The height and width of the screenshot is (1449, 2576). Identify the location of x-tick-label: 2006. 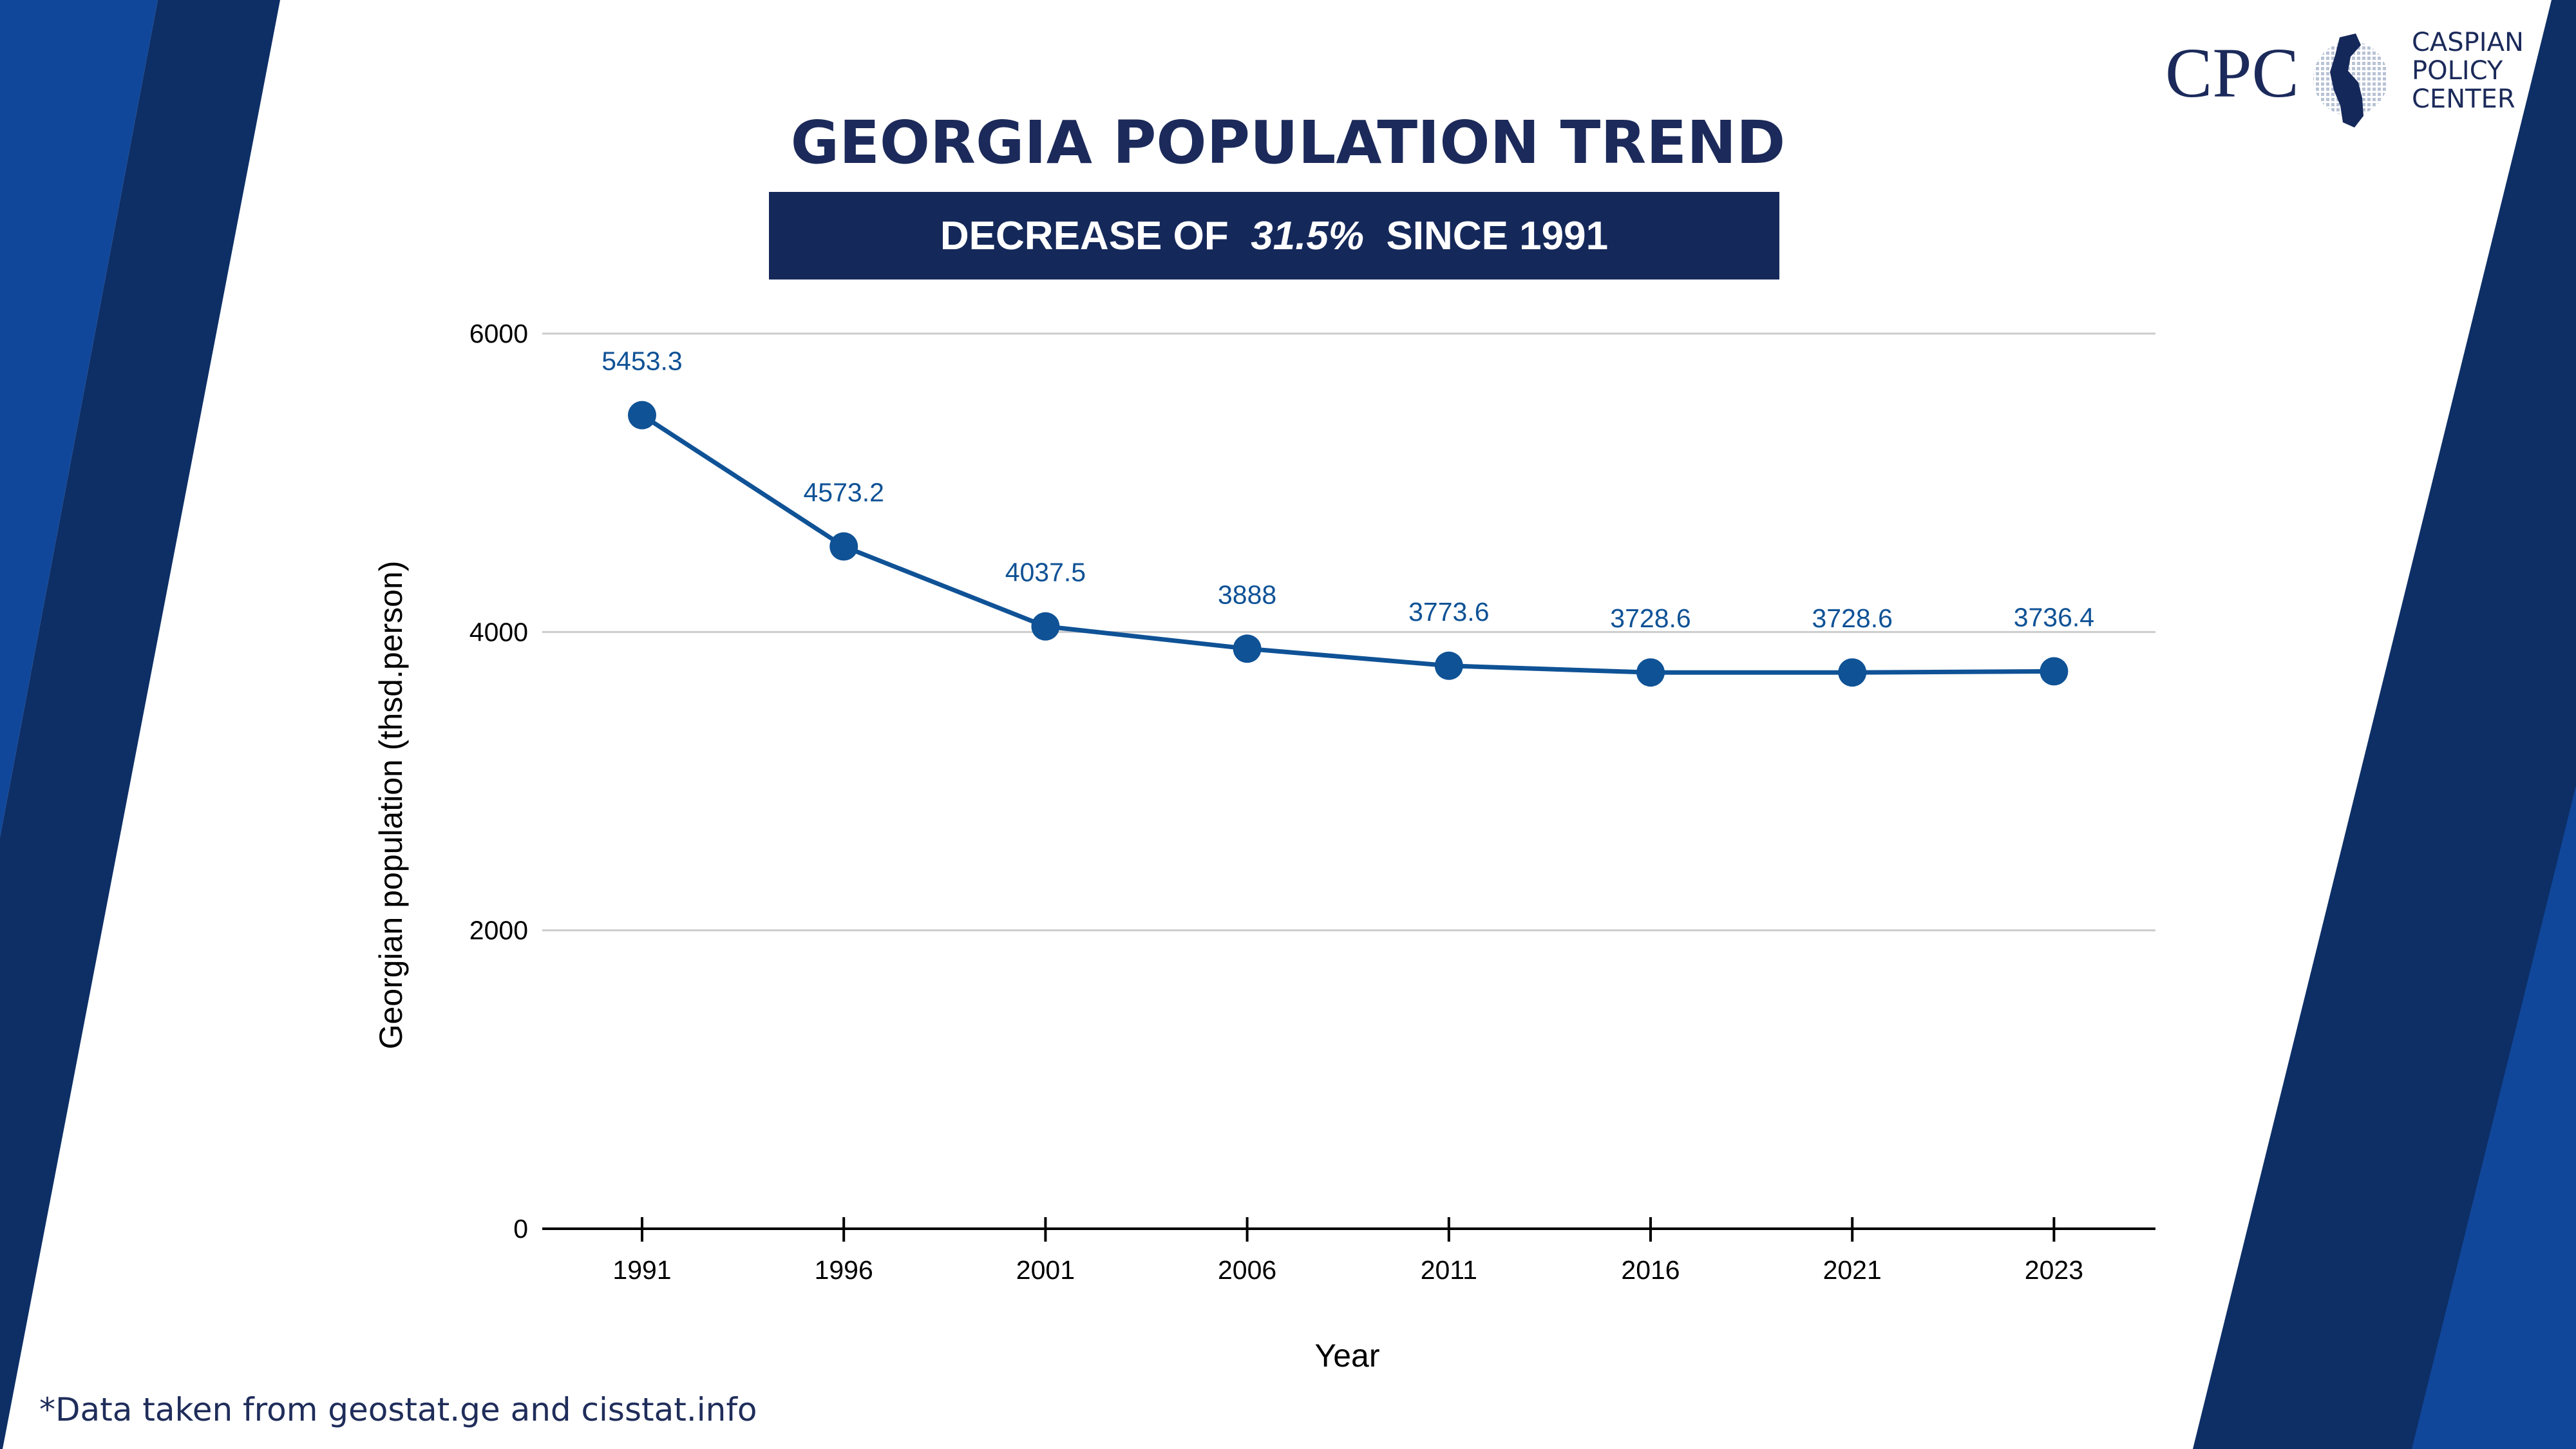
(1247, 1270).